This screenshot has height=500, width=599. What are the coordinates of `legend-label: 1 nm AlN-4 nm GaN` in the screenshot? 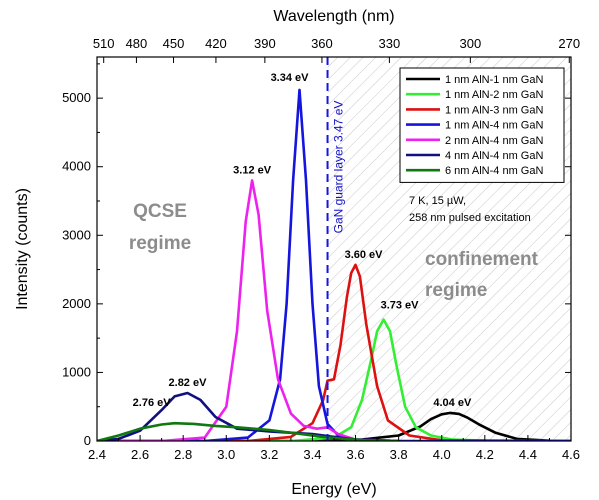 It's located at (494, 126).